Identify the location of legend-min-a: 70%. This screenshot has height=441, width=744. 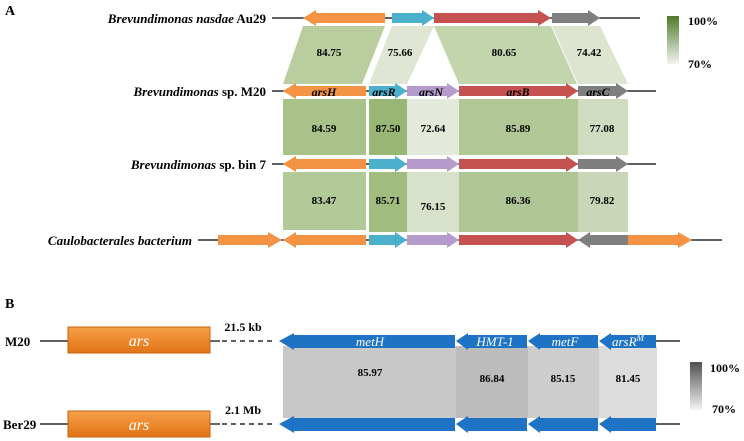
(700, 64).